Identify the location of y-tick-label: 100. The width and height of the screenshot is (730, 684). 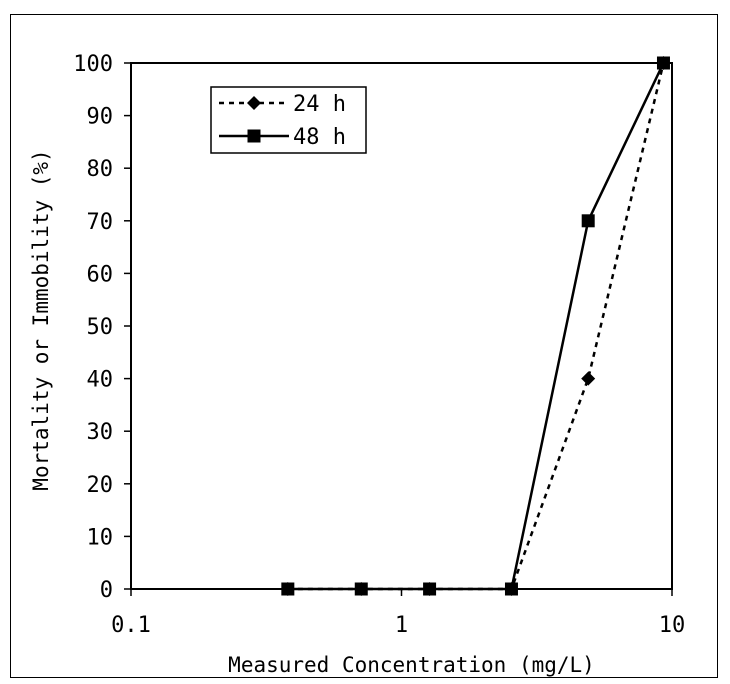
(93, 64).